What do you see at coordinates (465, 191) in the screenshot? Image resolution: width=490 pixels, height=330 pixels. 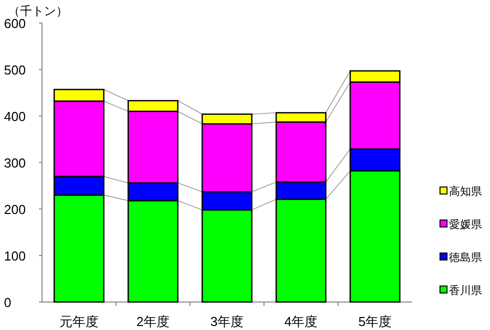 I see `legend-label: 高知県` at bounding box center [465, 191].